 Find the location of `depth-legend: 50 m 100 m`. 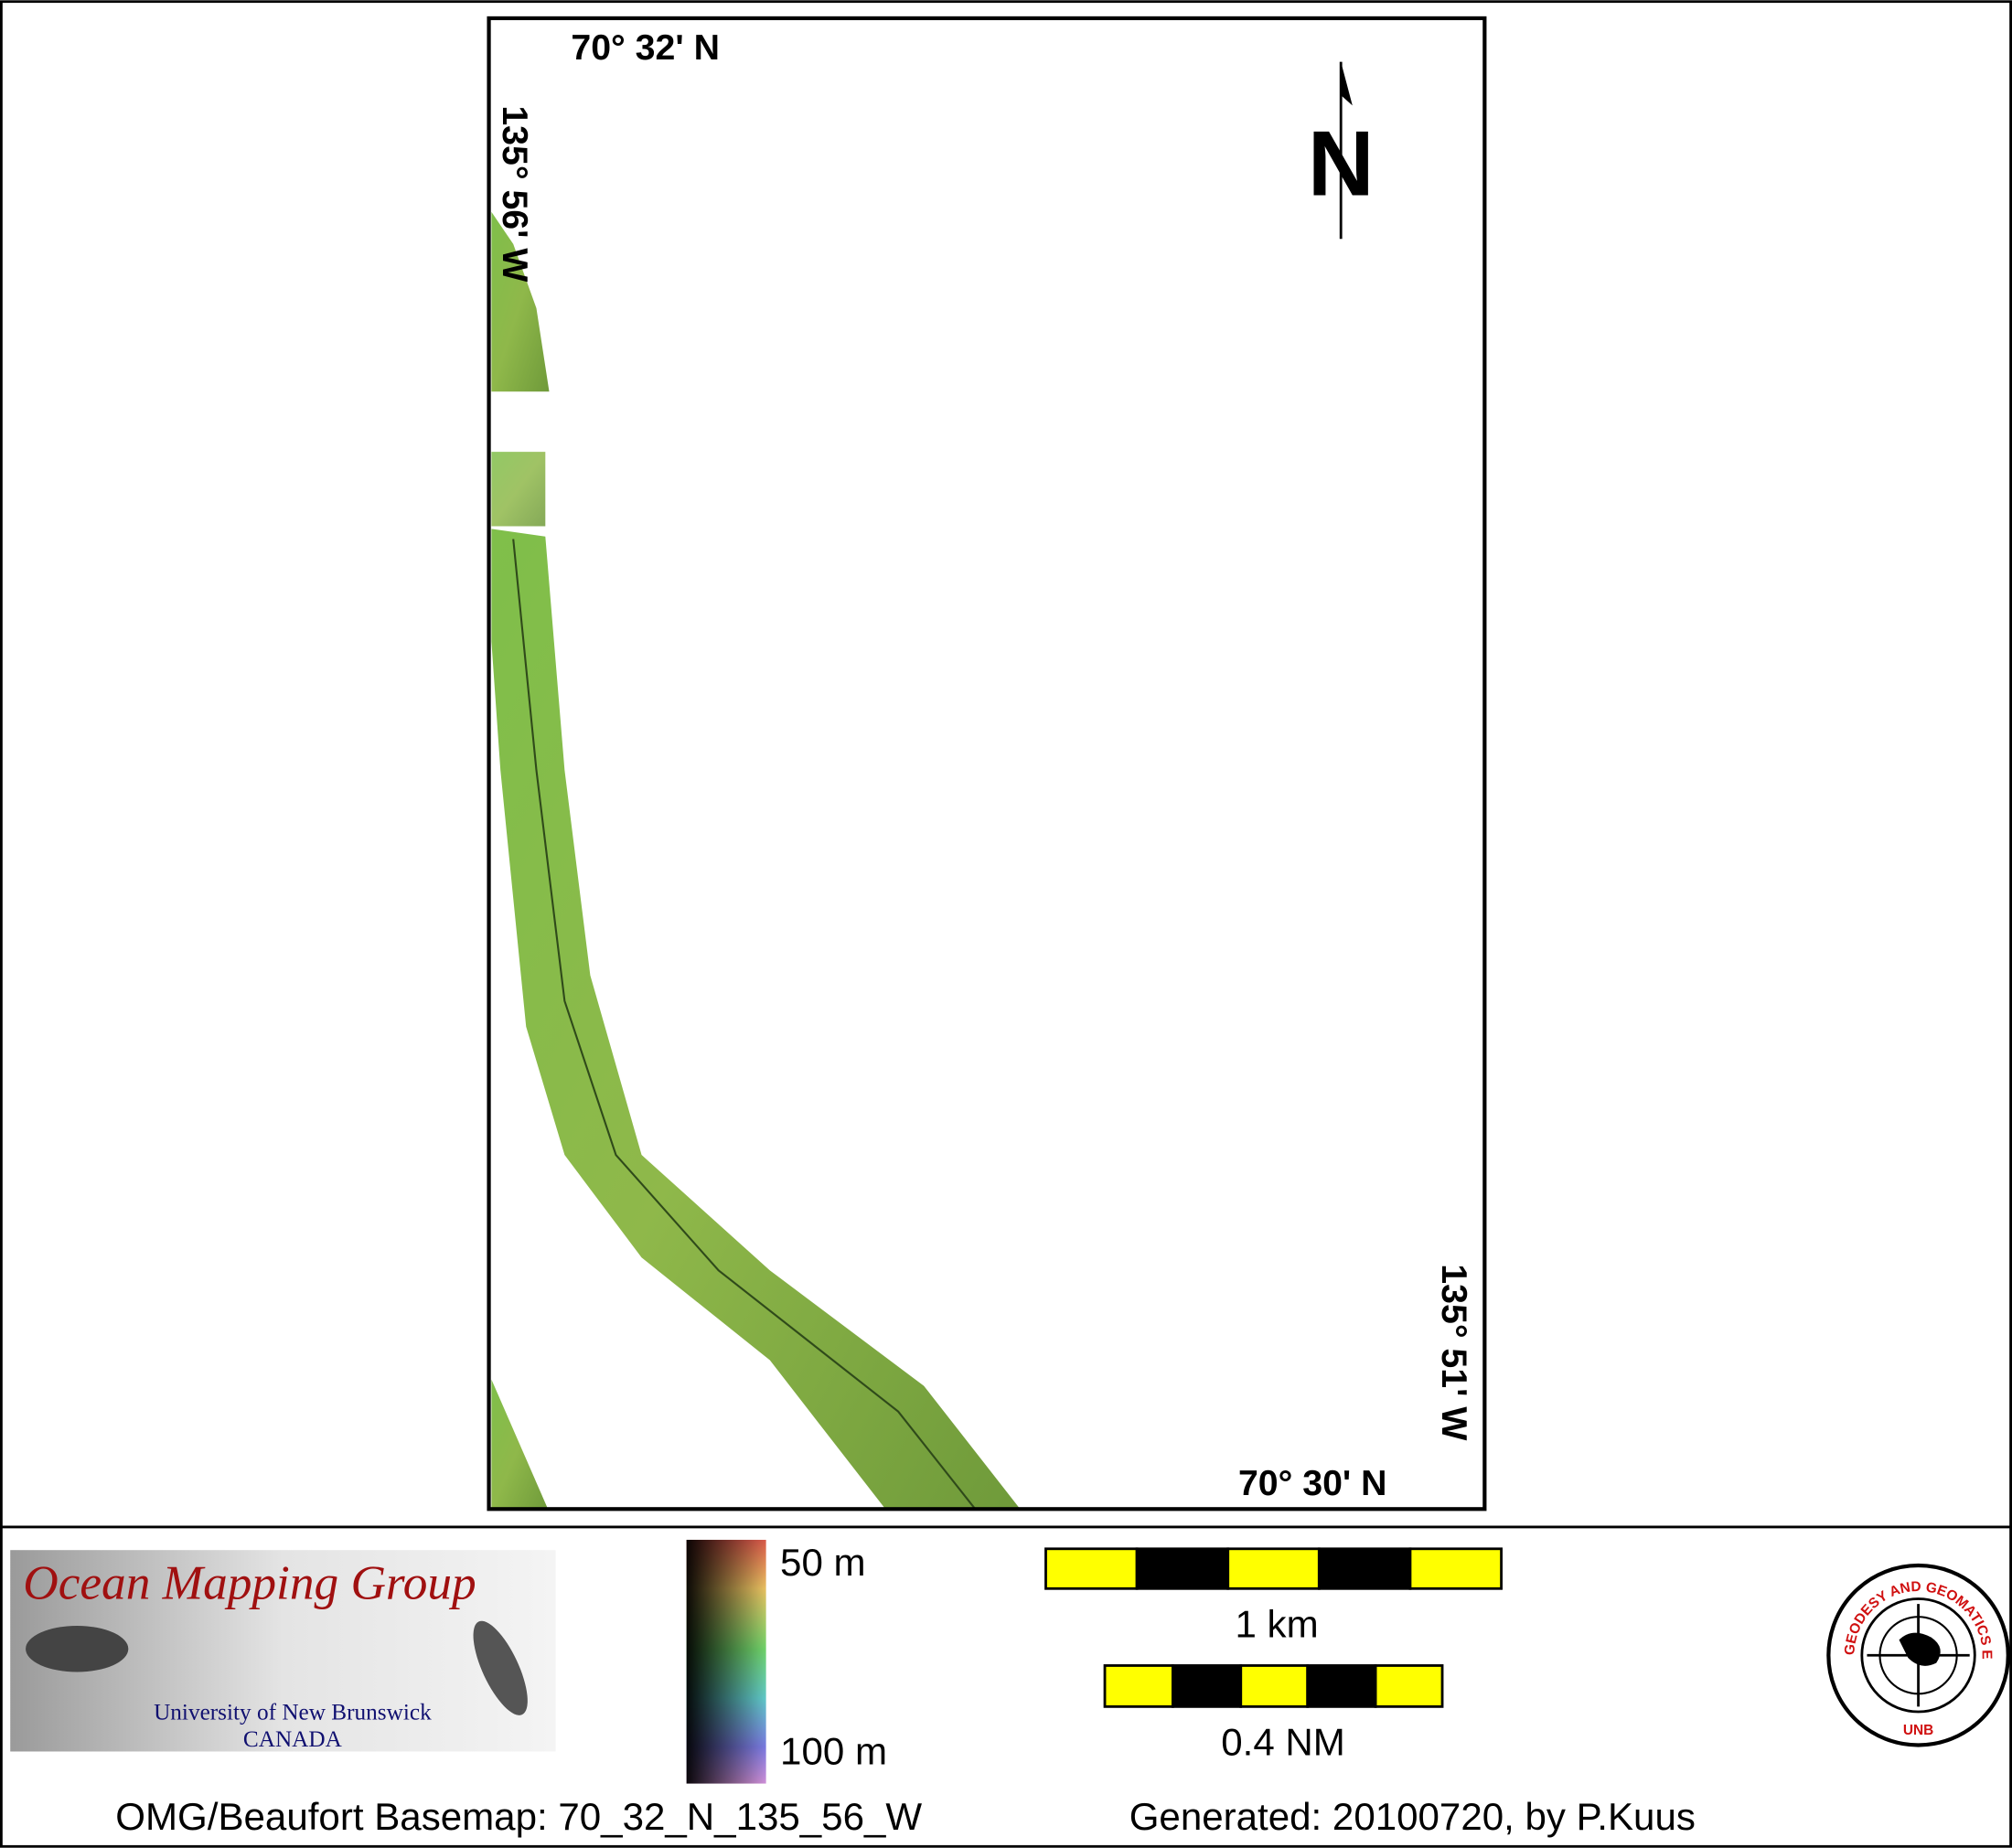

depth-legend: 50 m 100 m is located at coordinates (786, 1662).